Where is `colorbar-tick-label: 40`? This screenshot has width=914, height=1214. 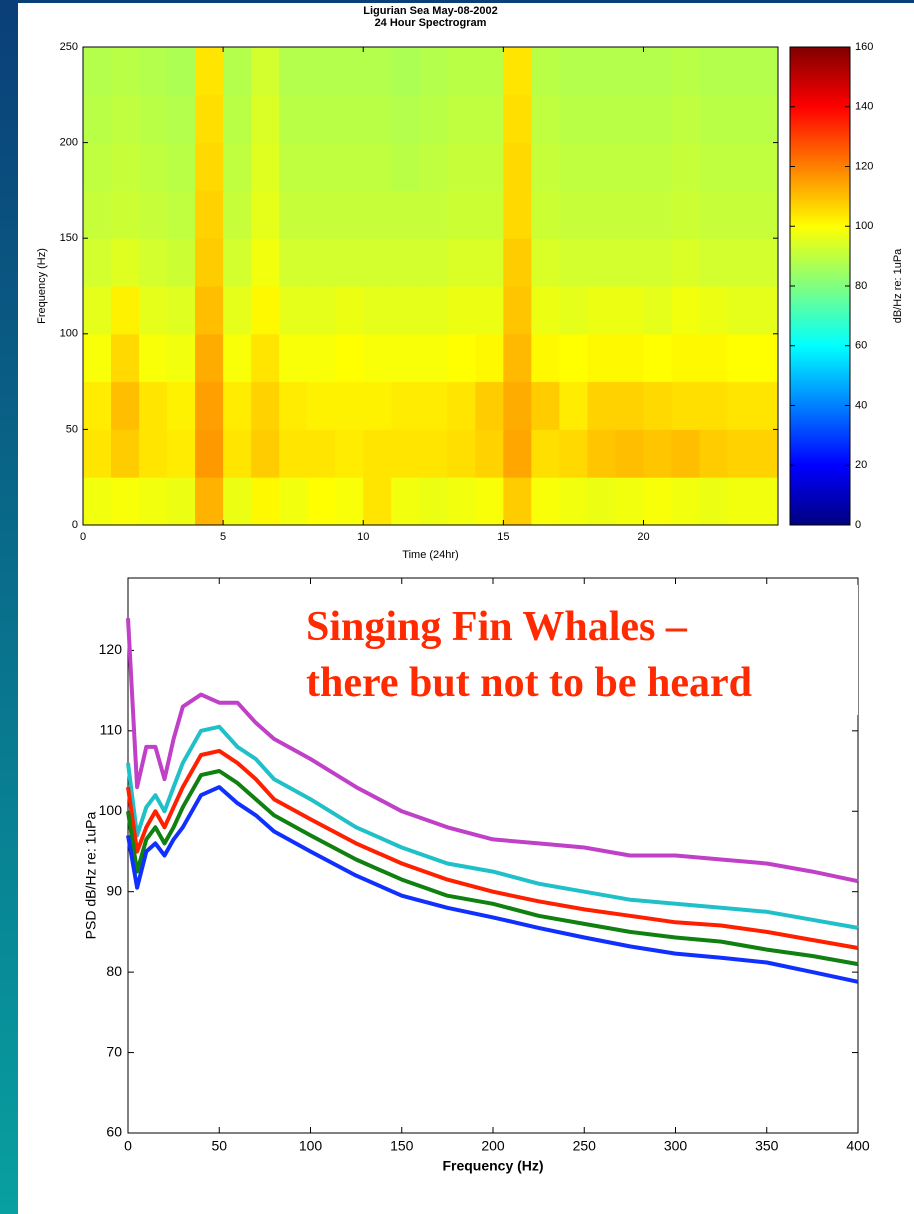 colorbar-tick-label: 40 is located at coordinates (861, 405).